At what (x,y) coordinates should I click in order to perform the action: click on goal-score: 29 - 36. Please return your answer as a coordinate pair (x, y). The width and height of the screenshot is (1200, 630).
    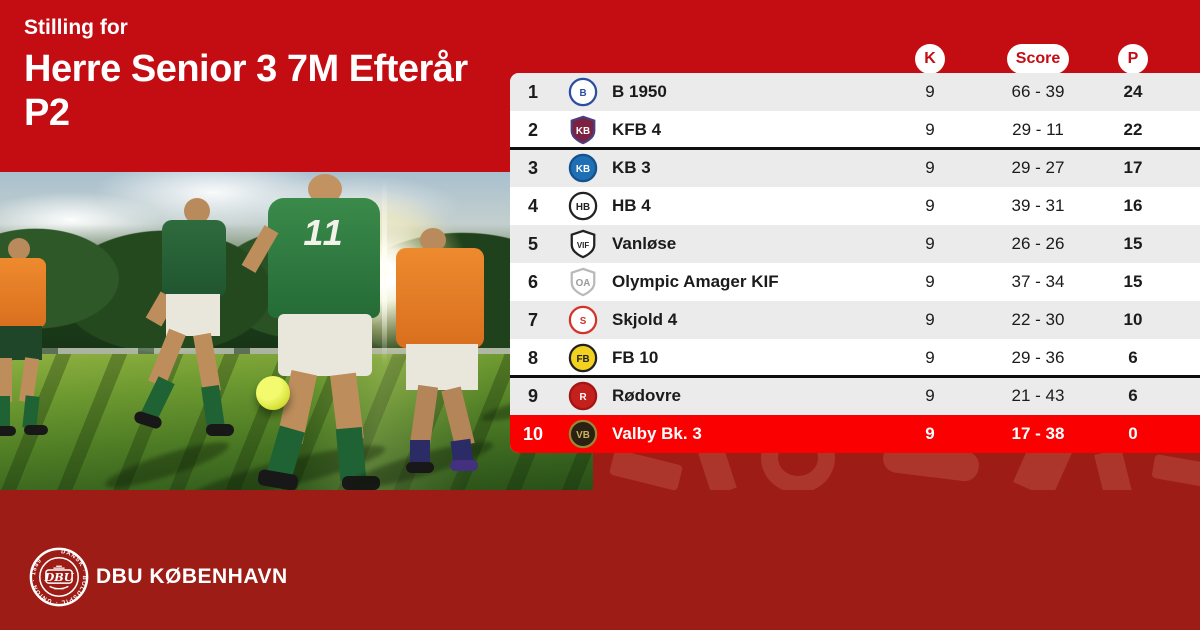
    Looking at the image, I should click on (1038, 357).